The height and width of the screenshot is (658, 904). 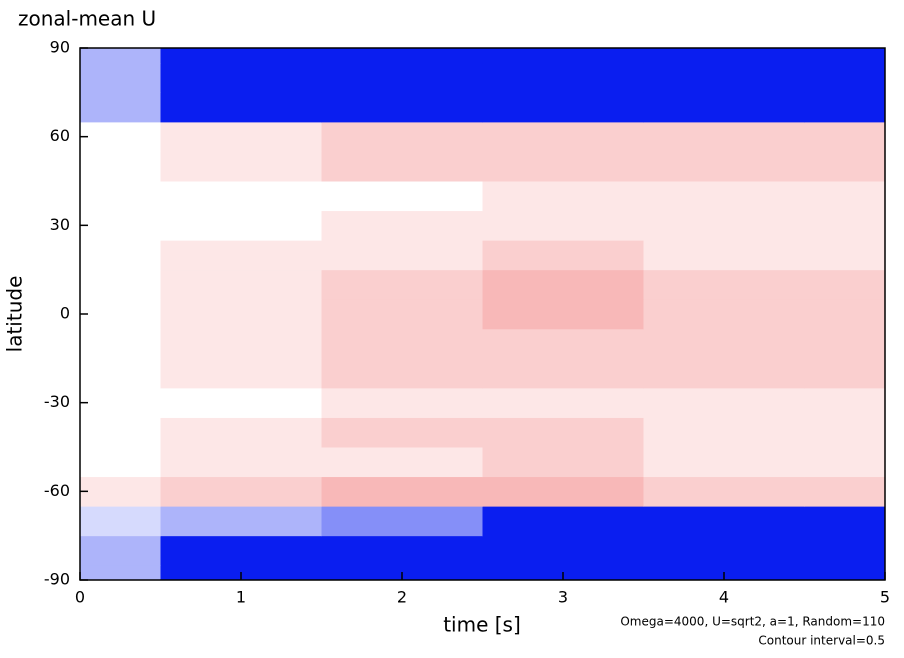 I want to click on x-axis-label: time [s], so click(x=482, y=625).